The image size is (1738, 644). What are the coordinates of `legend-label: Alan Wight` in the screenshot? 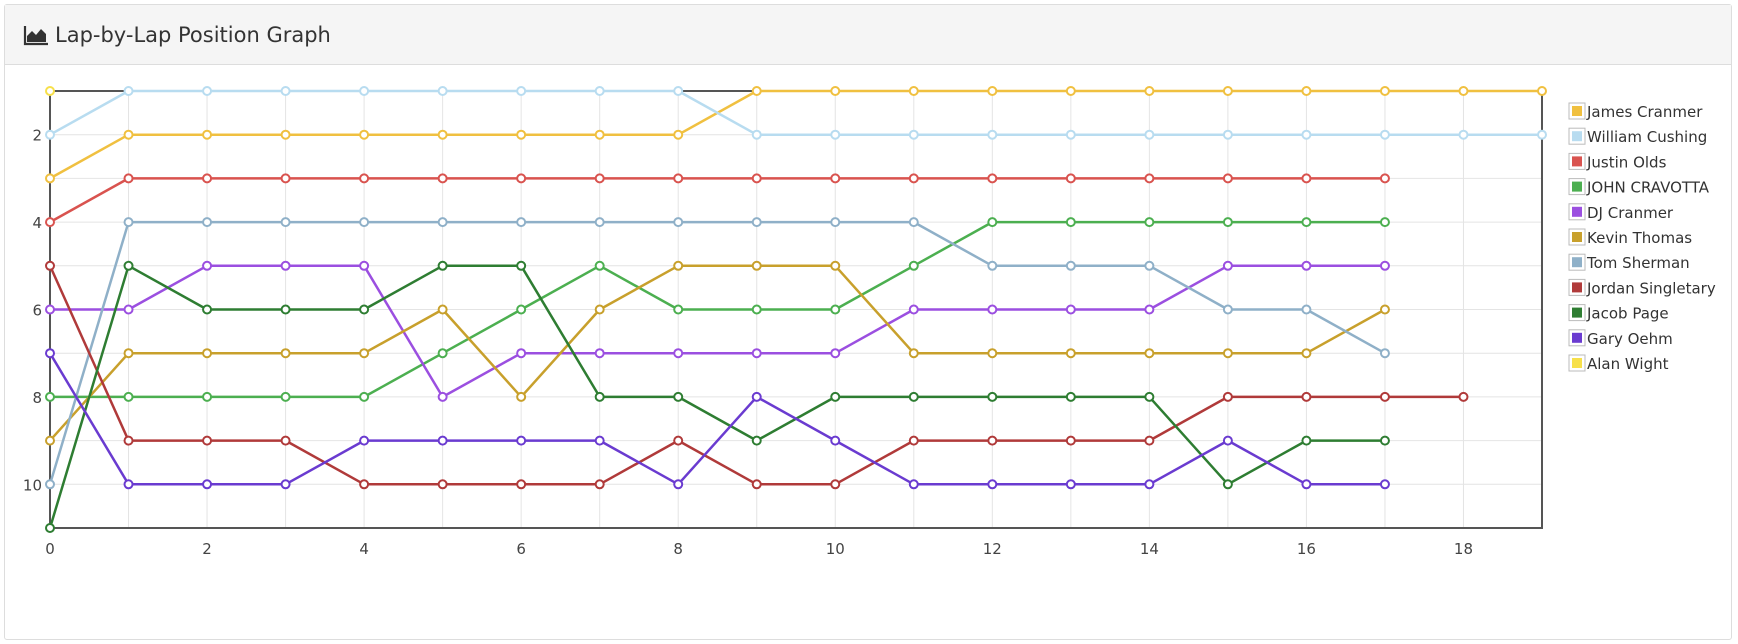 It's located at (1628, 364).